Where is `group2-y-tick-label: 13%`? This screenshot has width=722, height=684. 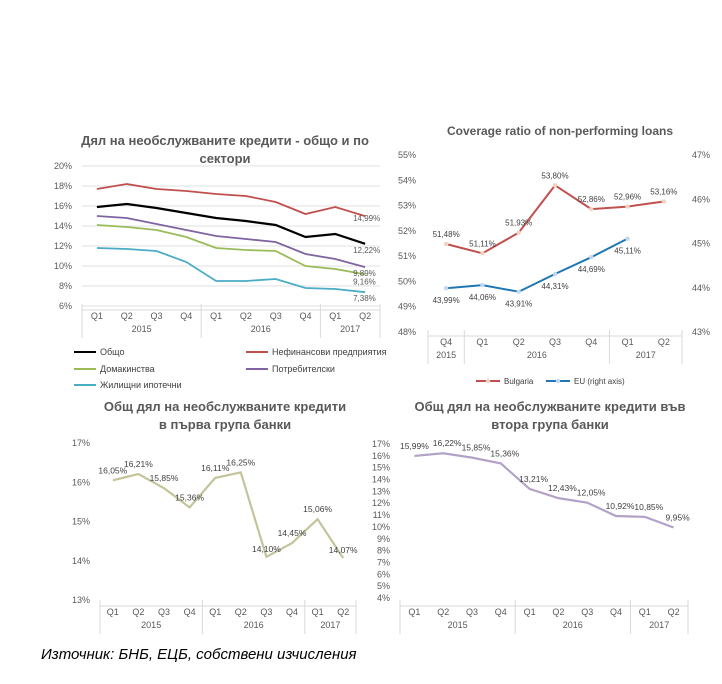
group2-y-tick-label: 13% is located at coordinates (381, 491).